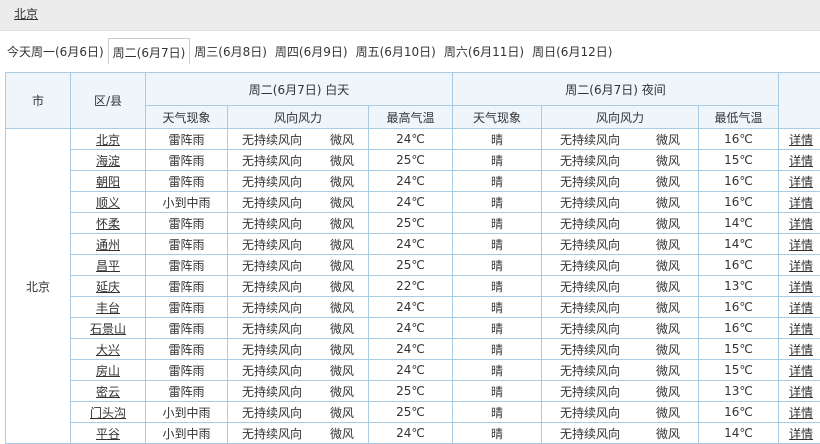 This screenshot has height=444, width=820. Describe the element at coordinates (107, 265) in the screenshot. I see `district-link: 昌平` at that location.